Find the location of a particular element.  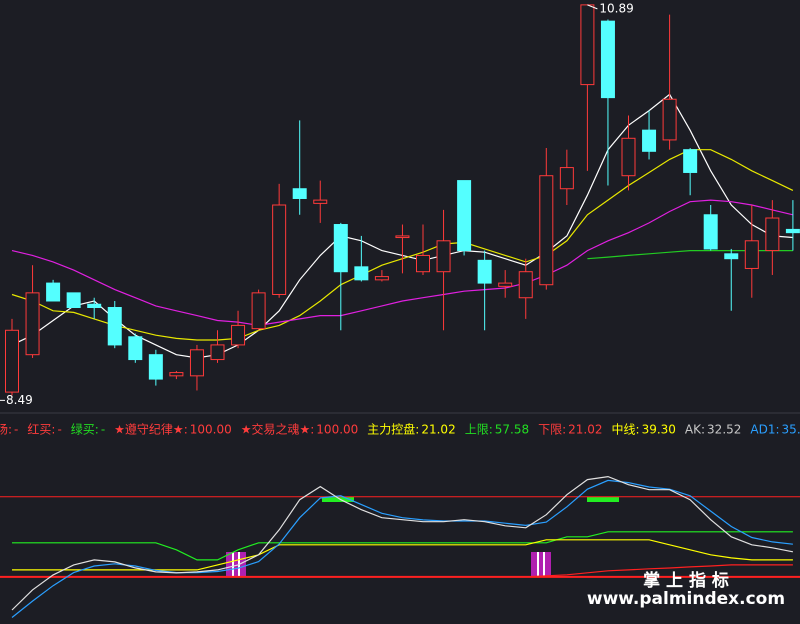

legend-value: 35.94 is located at coordinates (791, 430).